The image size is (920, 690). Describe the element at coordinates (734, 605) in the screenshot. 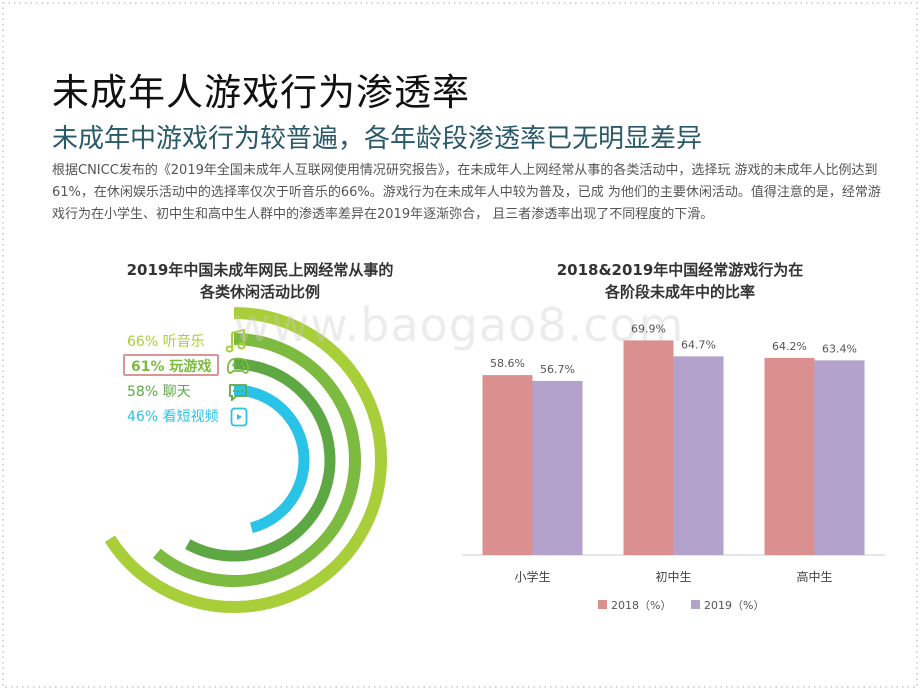

I see `legend-label-1: 2019（%）` at that location.